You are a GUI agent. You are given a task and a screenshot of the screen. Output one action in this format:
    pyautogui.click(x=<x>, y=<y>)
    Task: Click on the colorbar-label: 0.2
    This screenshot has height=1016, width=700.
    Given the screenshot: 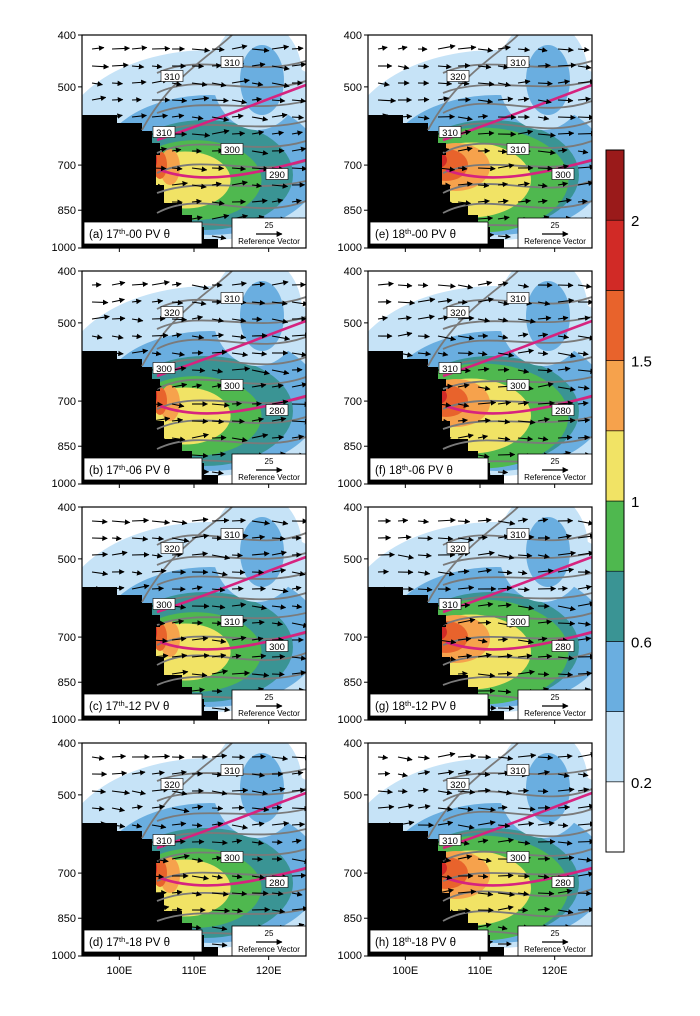 What is the action you would take?
    pyautogui.click(x=641, y=783)
    